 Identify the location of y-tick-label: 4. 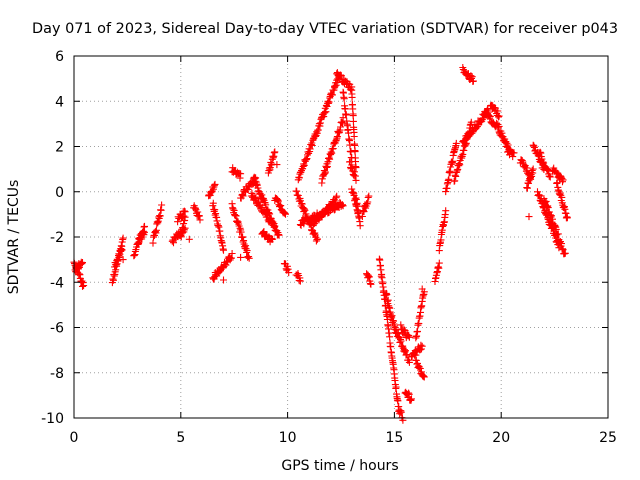
(59, 102).